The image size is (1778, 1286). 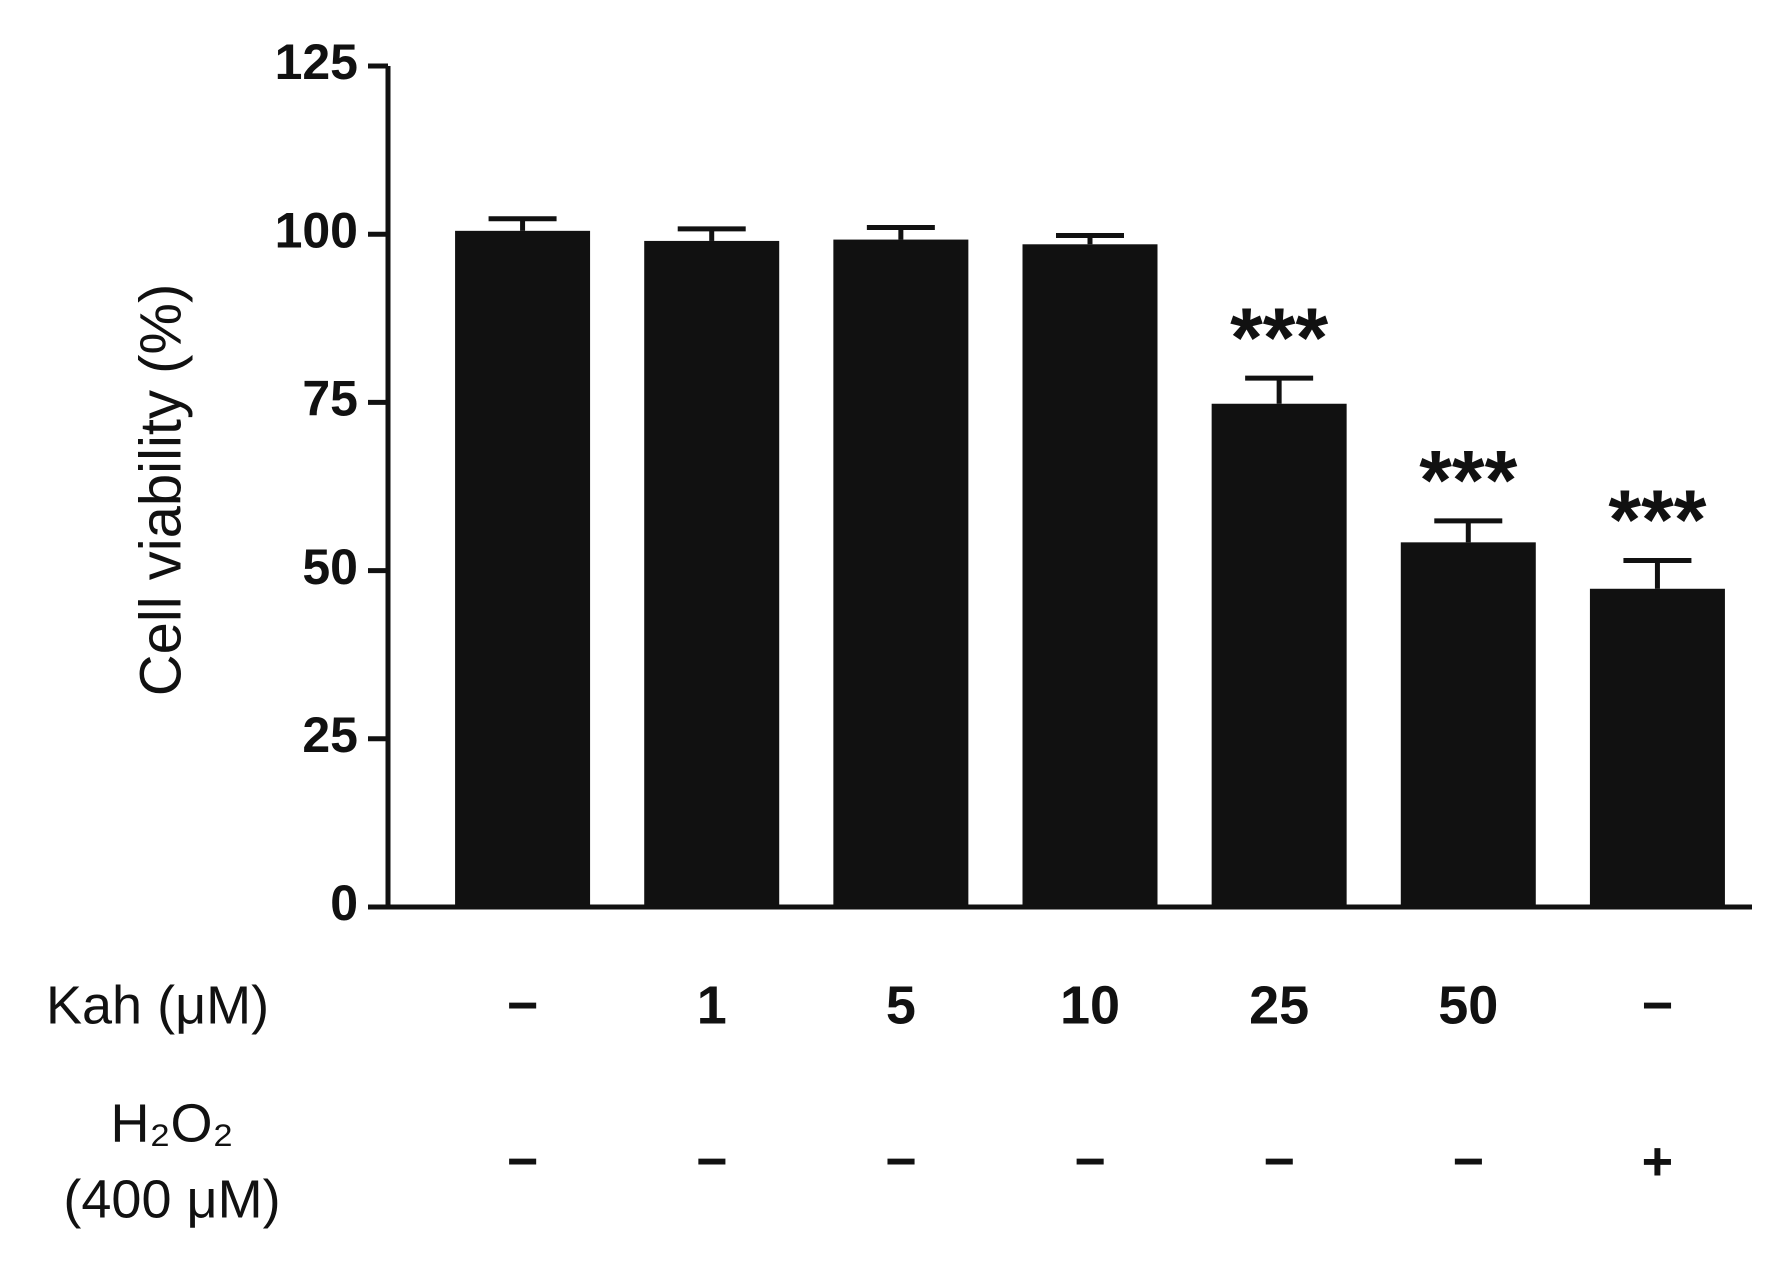 What do you see at coordinates (330, 735) in the screenshot?
I see `y-tick-label: 25` at bounding box center [330, 735].